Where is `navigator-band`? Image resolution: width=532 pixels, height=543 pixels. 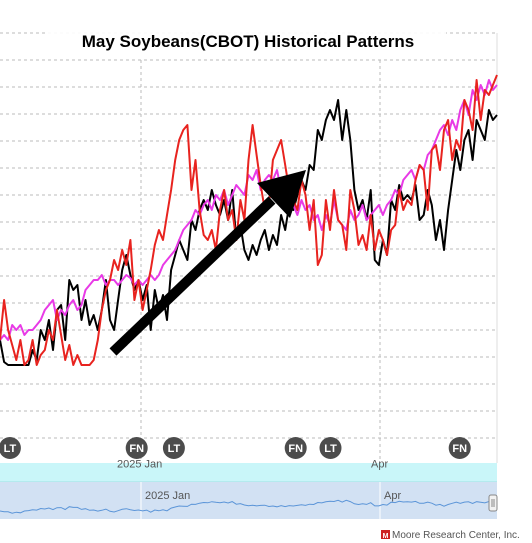 navigator-band is located at coordinates (248, 500).